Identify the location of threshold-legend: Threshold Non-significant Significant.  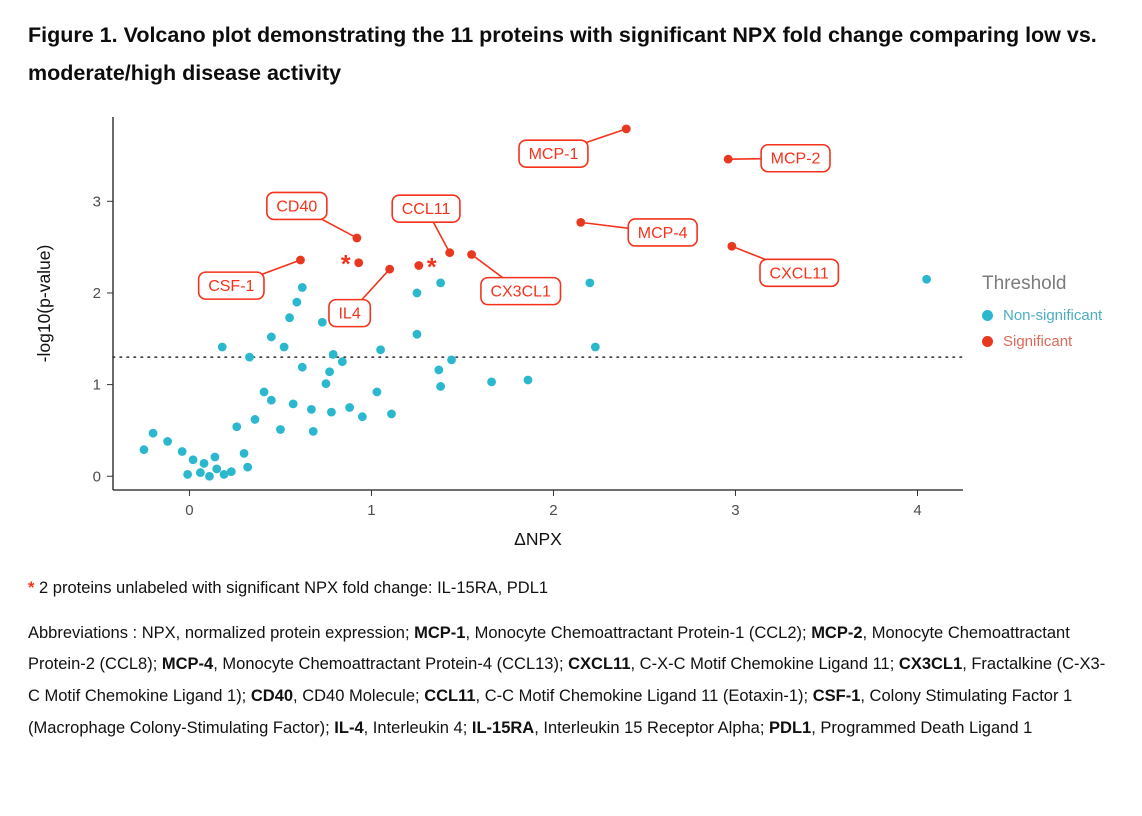
(1042, 316).